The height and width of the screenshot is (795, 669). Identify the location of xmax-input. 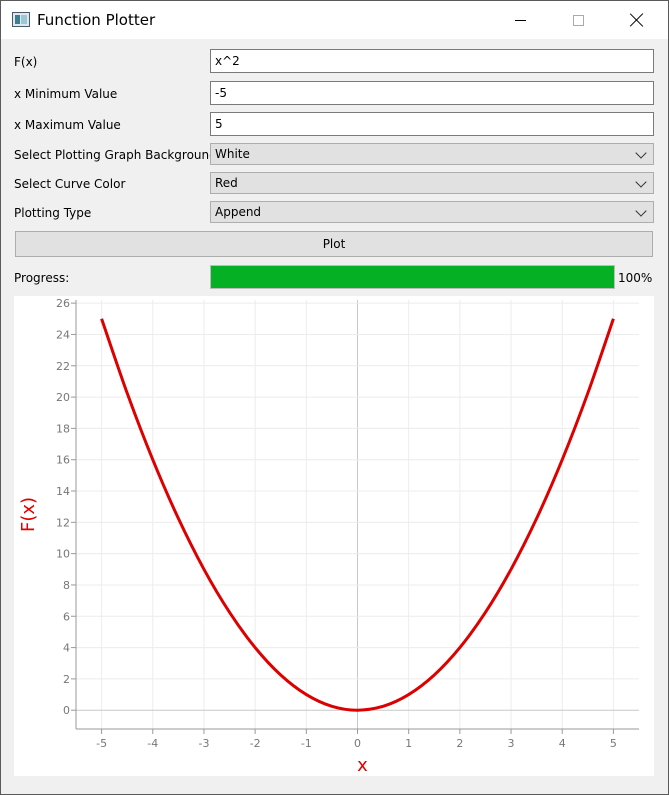
(432, 124).